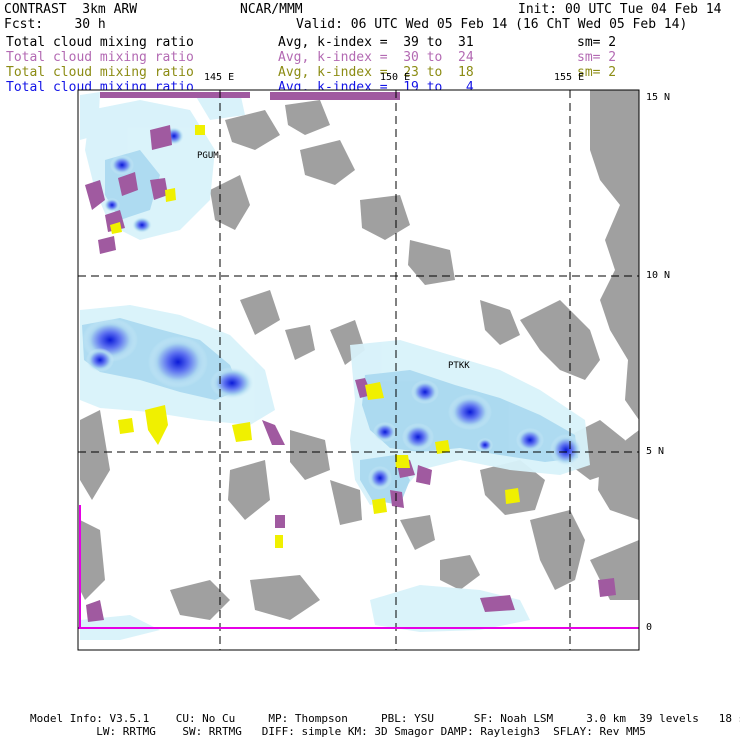 The height and width of the screenshot is (740, 740). What do you see at coordinates (658, 97) in the screenshot?
I see `lat-label-15n: 15 N` at bounding box center [658, 97].